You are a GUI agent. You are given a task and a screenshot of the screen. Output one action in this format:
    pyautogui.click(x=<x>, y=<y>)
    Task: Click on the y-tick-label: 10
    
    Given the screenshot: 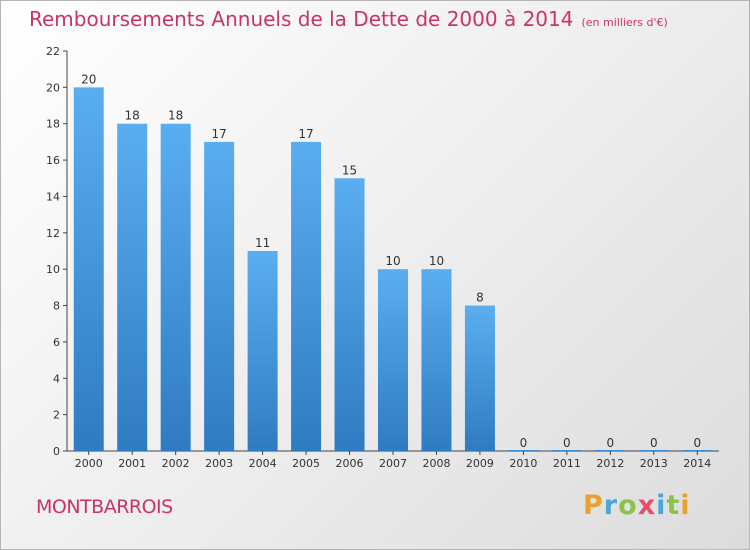 What is the action you would take?
    pyautogui.click(x=53, y=269)
    